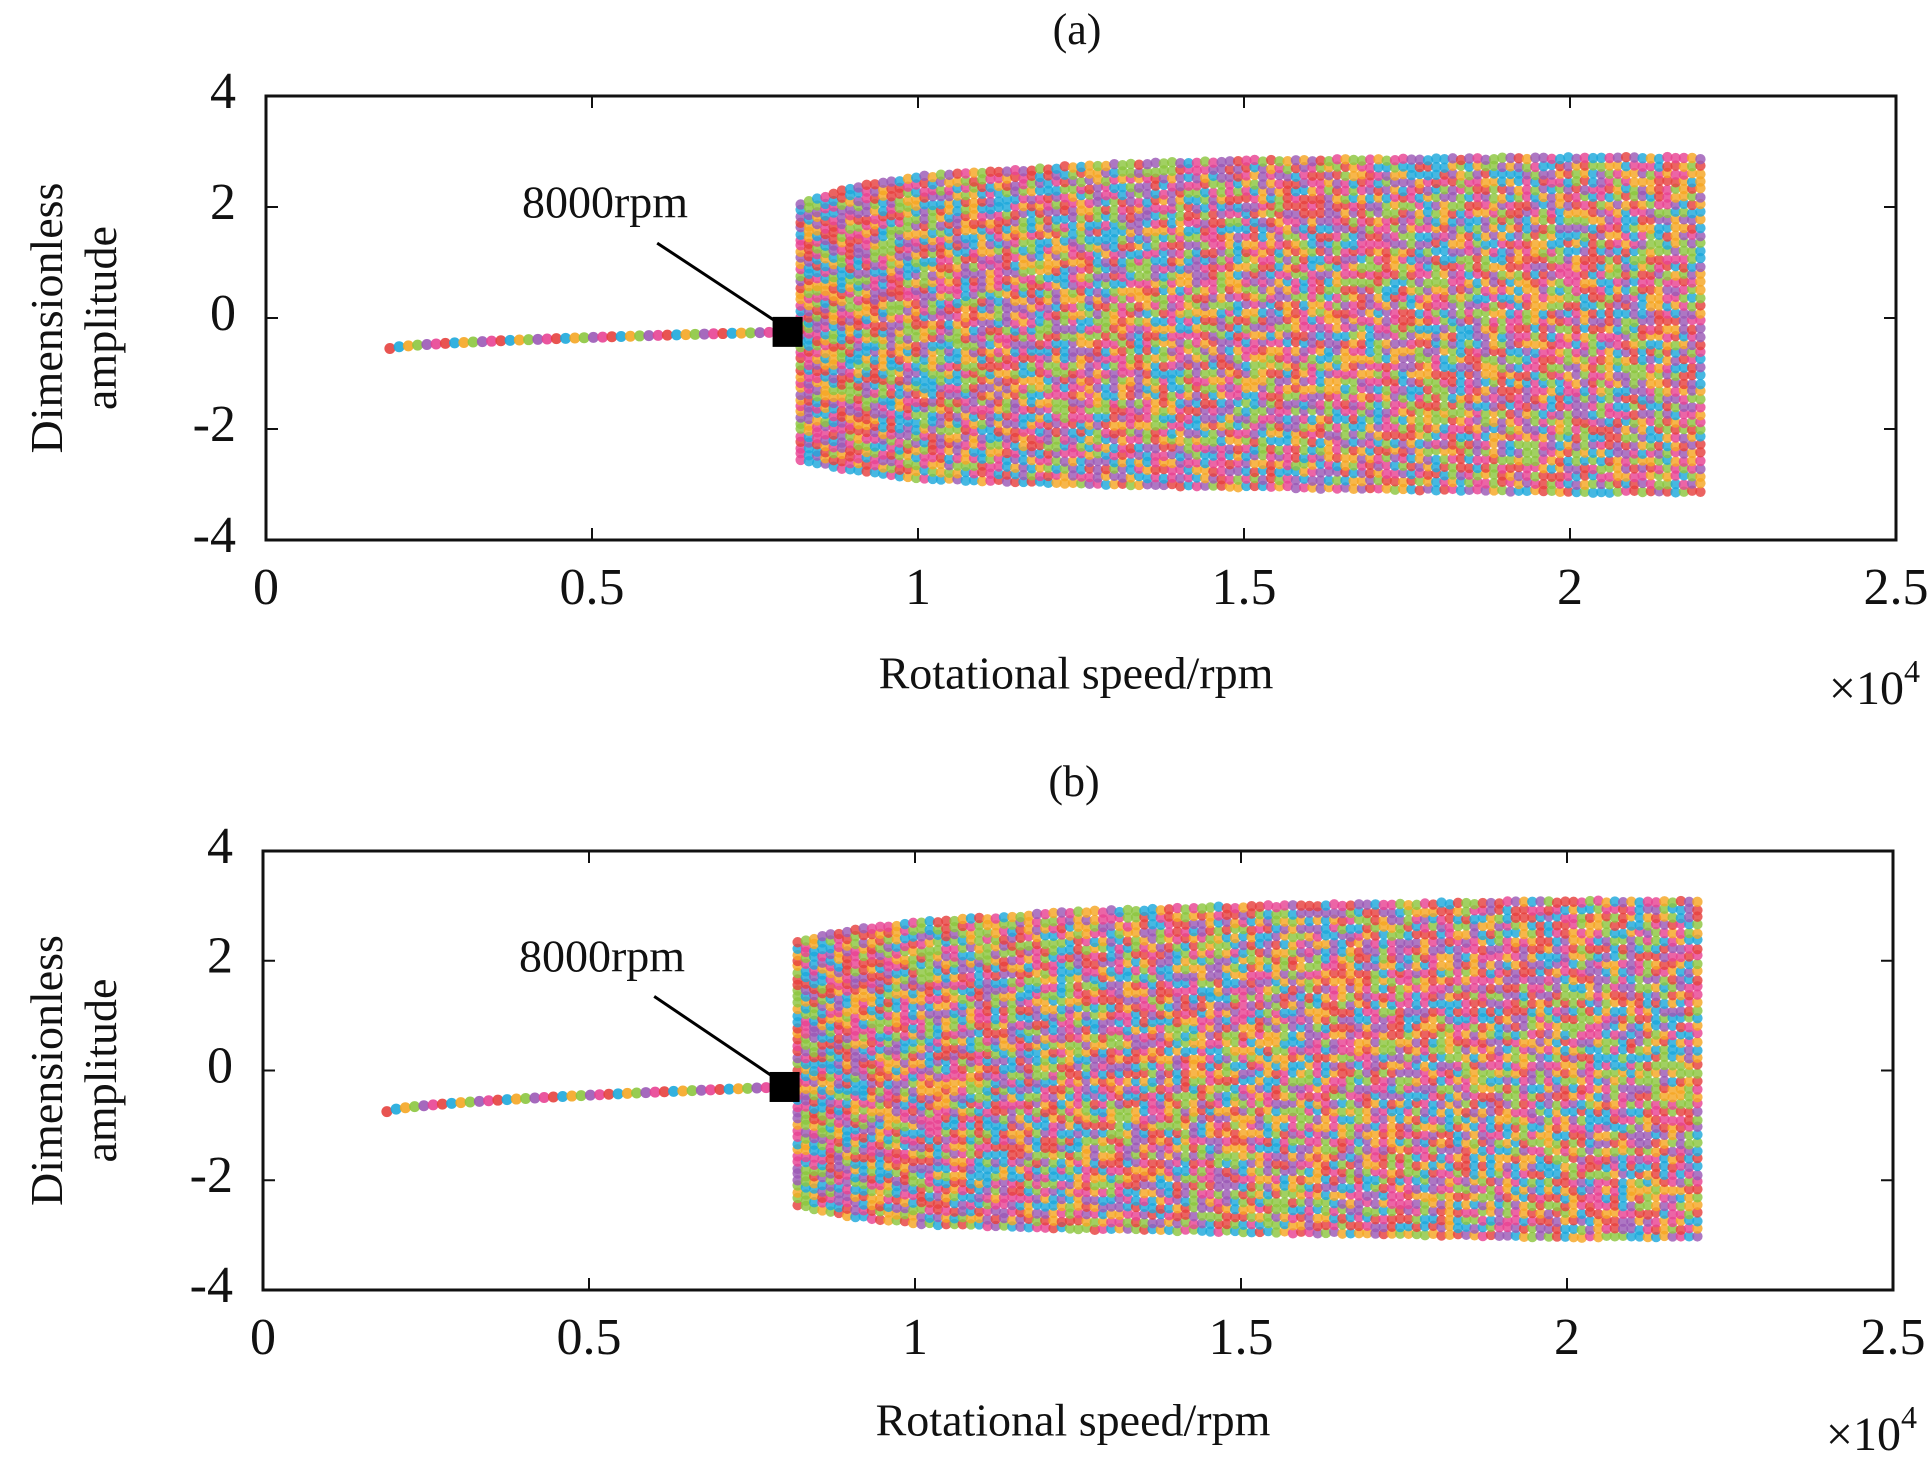 This screenshot has width=1932, height=1474. I want to click on y-tick-label: 2, so click(220, 956).